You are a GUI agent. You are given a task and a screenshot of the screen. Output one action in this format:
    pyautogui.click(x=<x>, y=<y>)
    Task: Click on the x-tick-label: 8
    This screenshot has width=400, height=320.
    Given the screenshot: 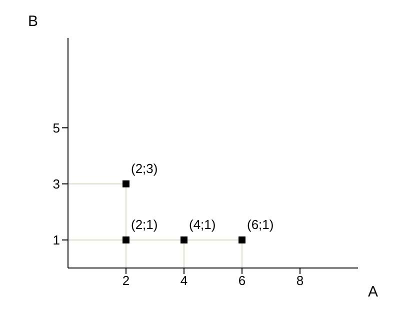 What is the action you would take?
    pyautogui.click(x=300, y=280)
    